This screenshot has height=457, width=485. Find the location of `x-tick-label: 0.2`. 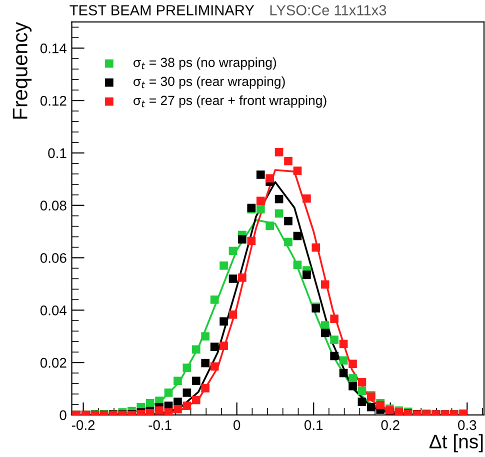

x-tick-label: 0.2 is located at coordinates (390, 425).